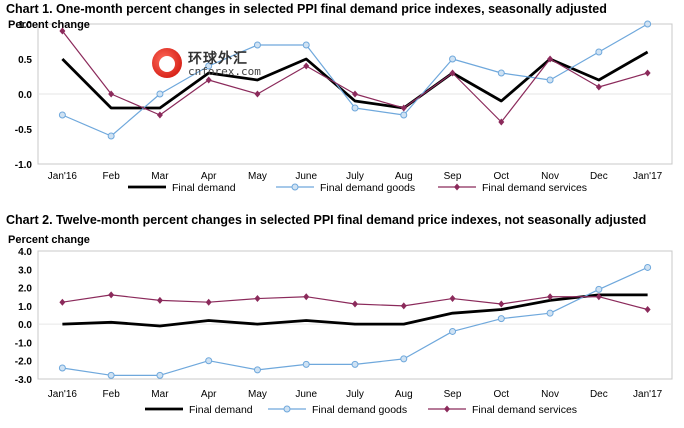 Image resolution: width=684 pixels, height=428 pixels. What do you see at coordinates (24, 130) in the screenshot?
I see `y-tick-label: -0.5` at bounding box center [24, 130].